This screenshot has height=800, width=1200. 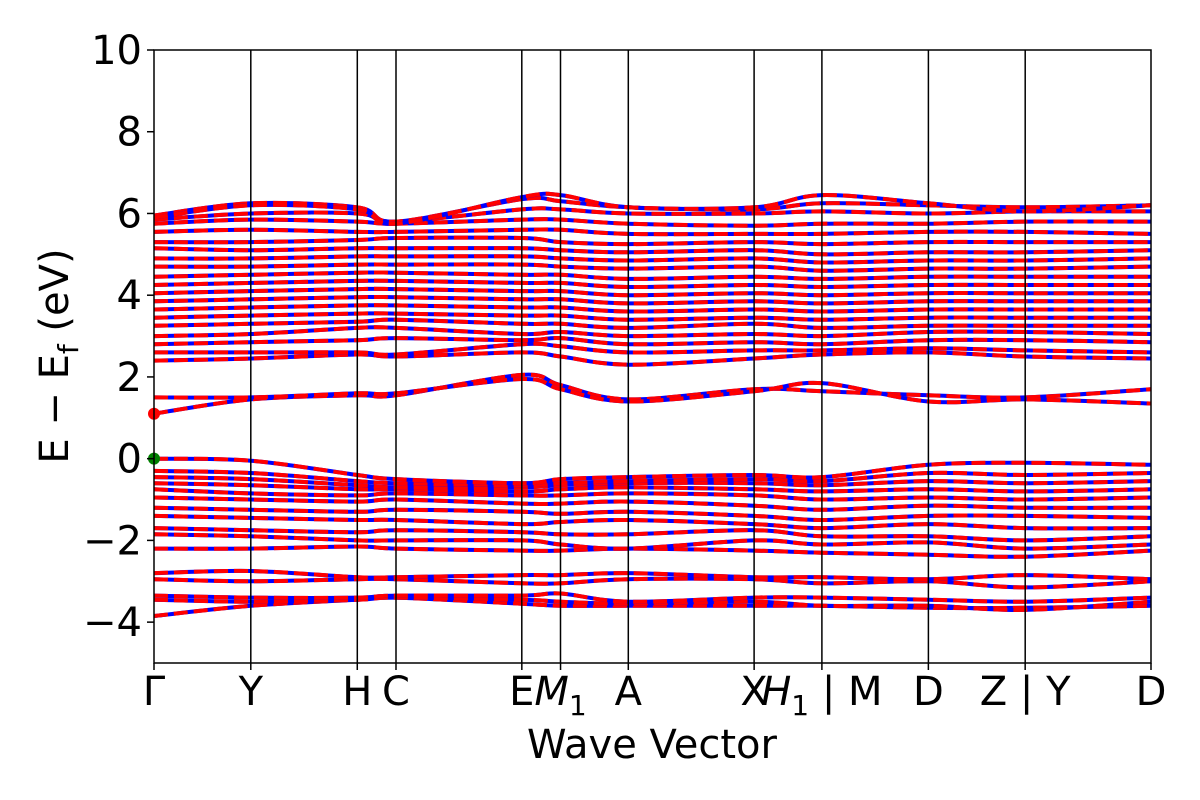 I want to click on band-conduction-25-spin-up, so click(x=652, y=300).